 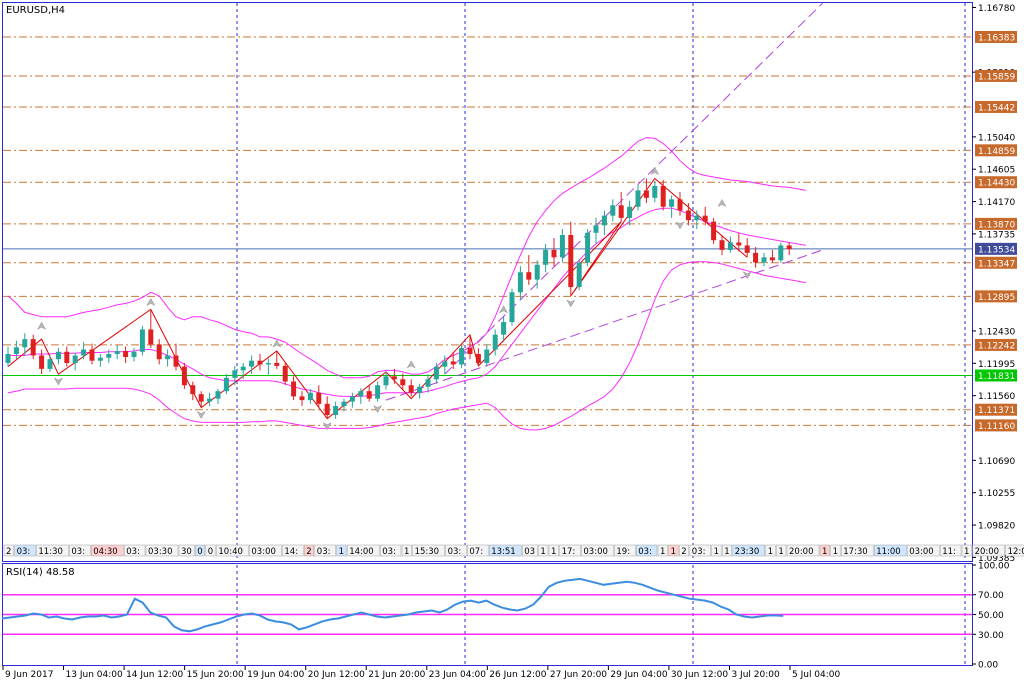 What do you see at coordinates (160, 552) in the screenshot?
I see `session-label: 03:30` at bounding box center [160, 552].